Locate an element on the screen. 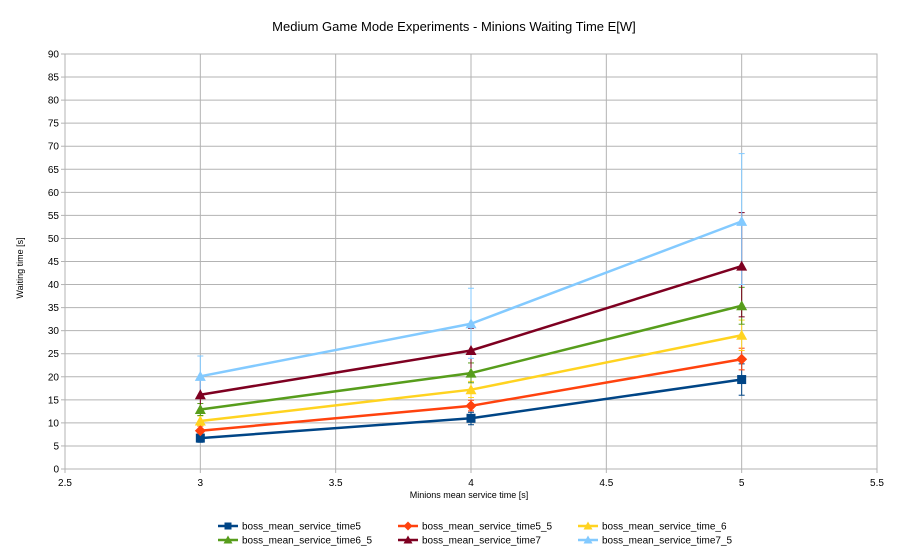  y-tick-label: 70 is located at coordinates (54, 147).